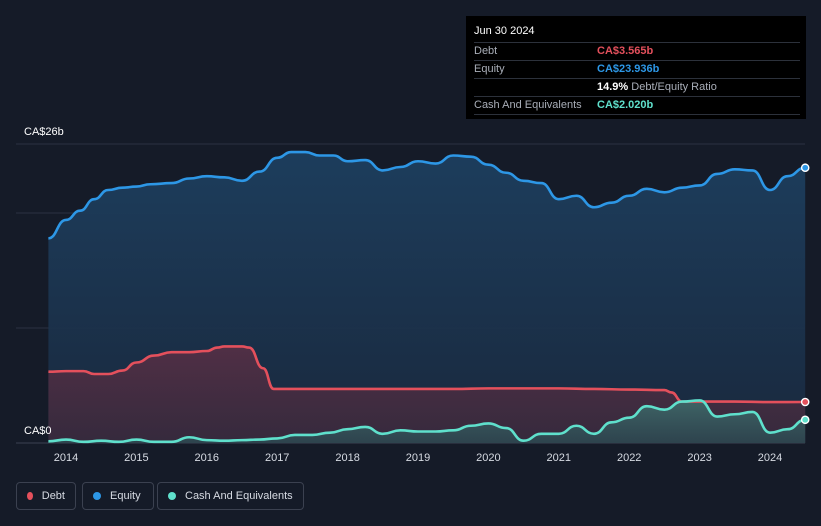 The height and width of the screenshot is (526, 821). Describe the element at coordinates (629, 458) in the screenshot. I see `x-tick-label: 2022` at that location.